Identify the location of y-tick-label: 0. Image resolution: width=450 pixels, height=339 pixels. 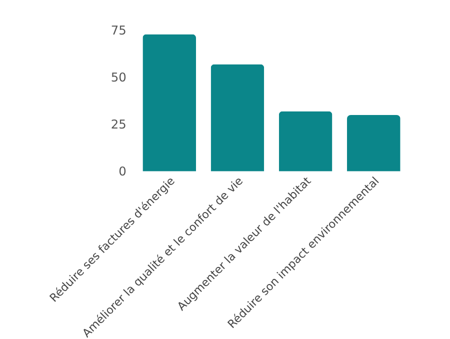
(122, 171).